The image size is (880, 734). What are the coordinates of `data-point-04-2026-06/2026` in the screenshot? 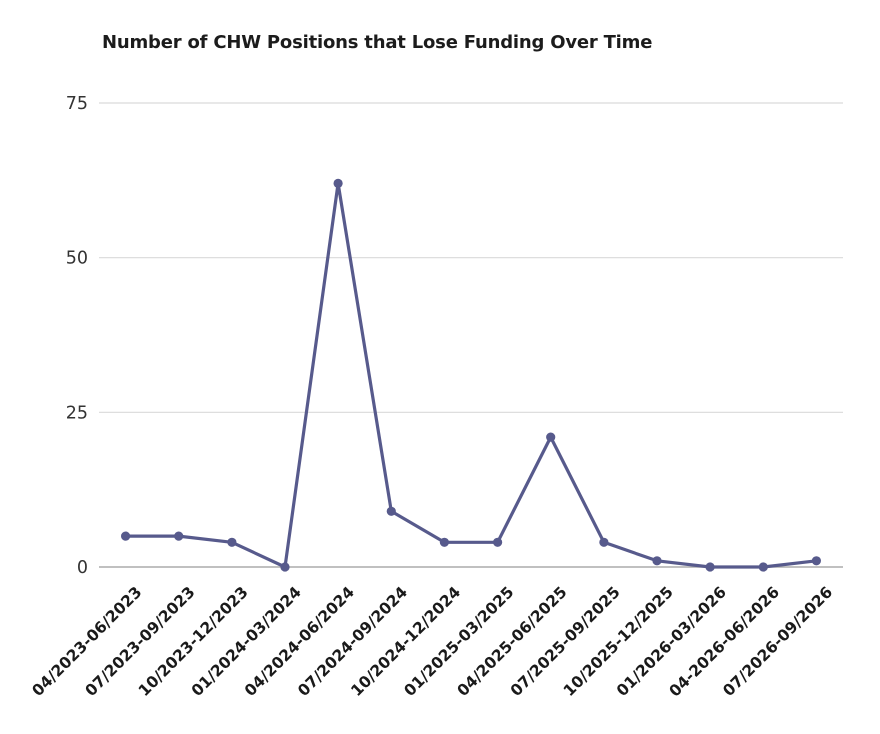 It's located at (763, 567).